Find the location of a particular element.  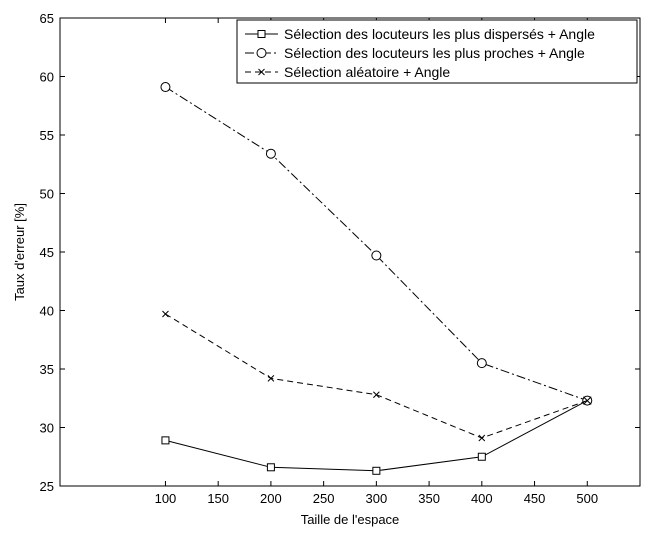

y-tick-label: 60 is located at coordinates (47, 77).